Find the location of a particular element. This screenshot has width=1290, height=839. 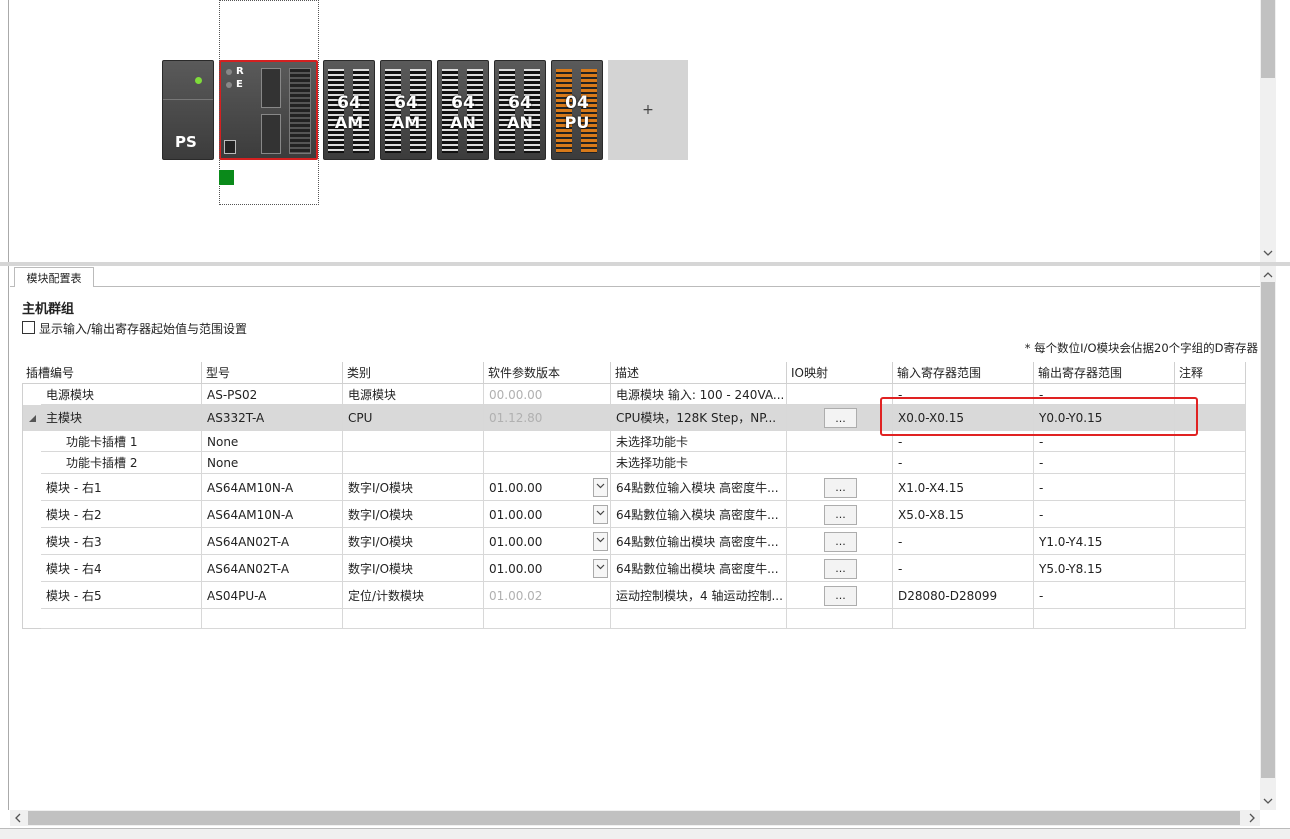

column-header: 型号 is located at coordinates (272, 373).